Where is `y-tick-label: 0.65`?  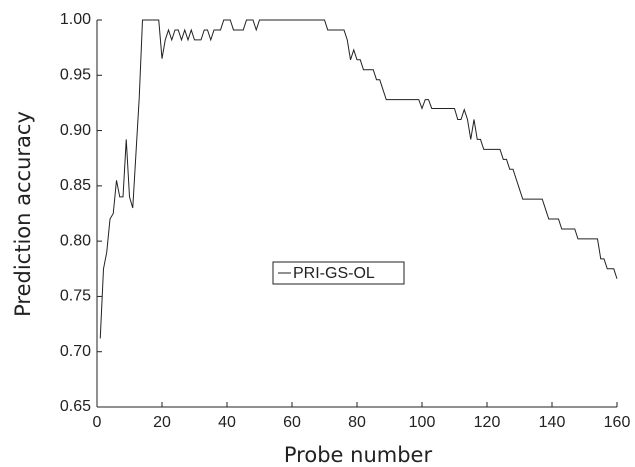
y-tick-label: 0.65 is located at coordinates (75, 406).